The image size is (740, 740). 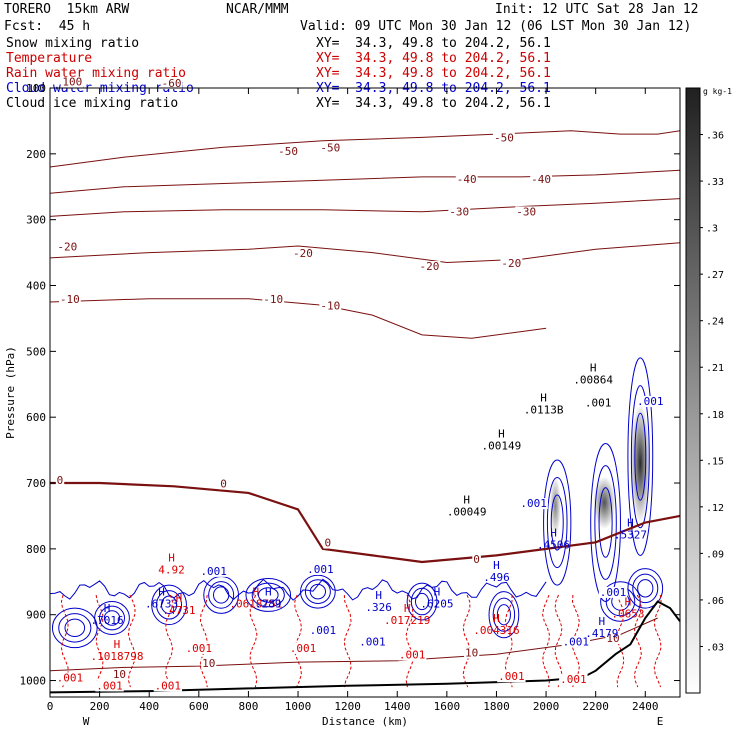 What do you see at coordinates (715, 182) in the screenshot?
I see `colorbar-tick-label: .33` at bounding box center [715, 182].